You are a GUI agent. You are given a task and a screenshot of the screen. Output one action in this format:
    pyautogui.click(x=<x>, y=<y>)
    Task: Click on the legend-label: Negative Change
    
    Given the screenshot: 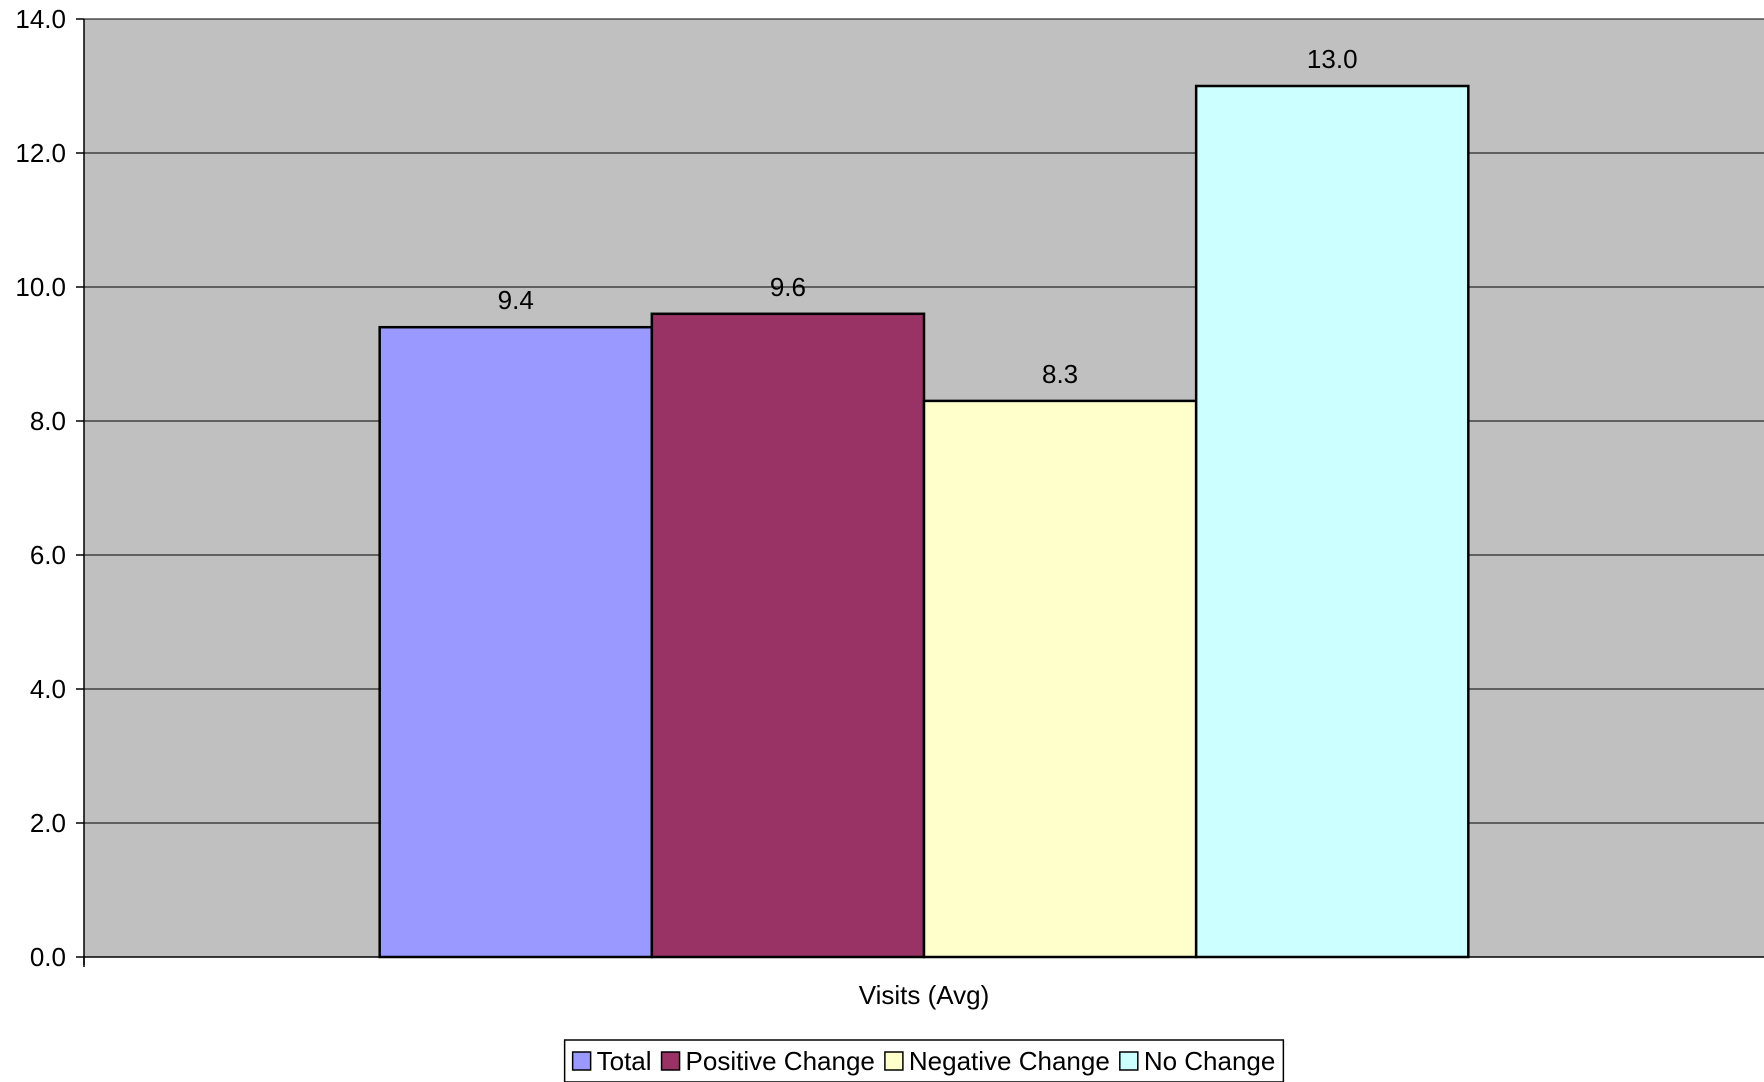 What is the action you would take?
    pyautogui.click(x=1009, y=1061)
    